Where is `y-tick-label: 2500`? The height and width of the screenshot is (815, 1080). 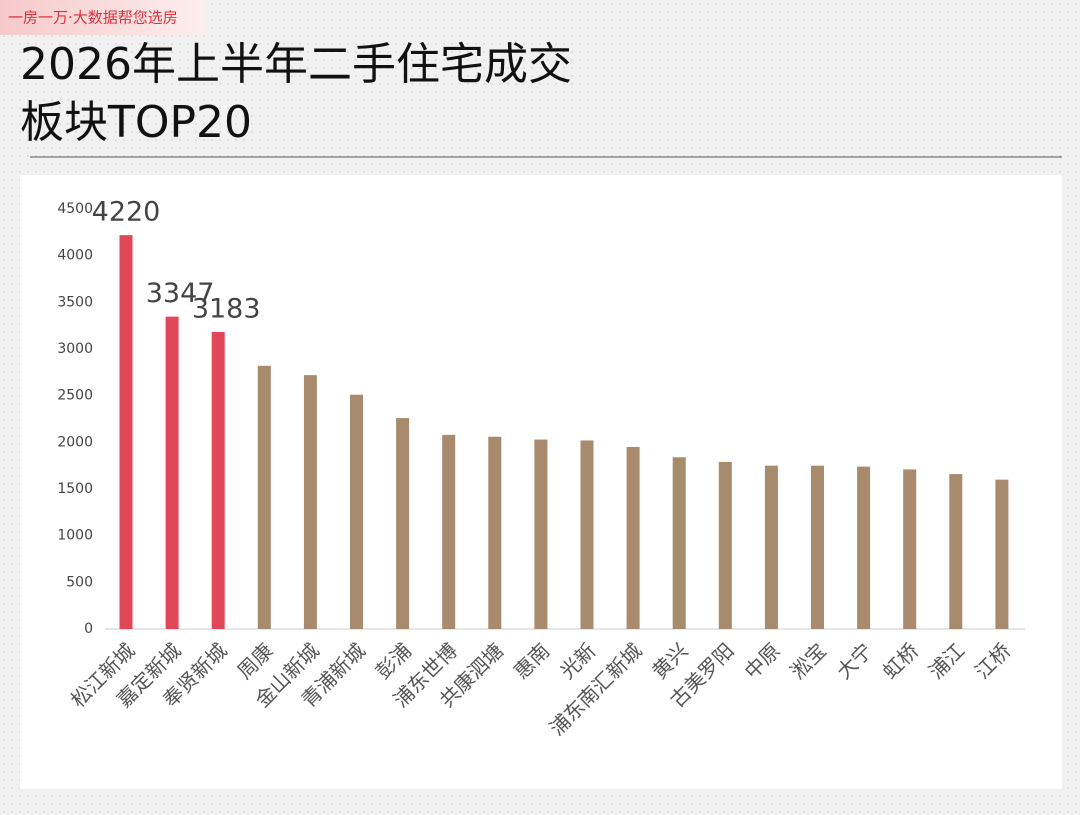
y-tick-label: 2500 is located at coordinates (75, 396).